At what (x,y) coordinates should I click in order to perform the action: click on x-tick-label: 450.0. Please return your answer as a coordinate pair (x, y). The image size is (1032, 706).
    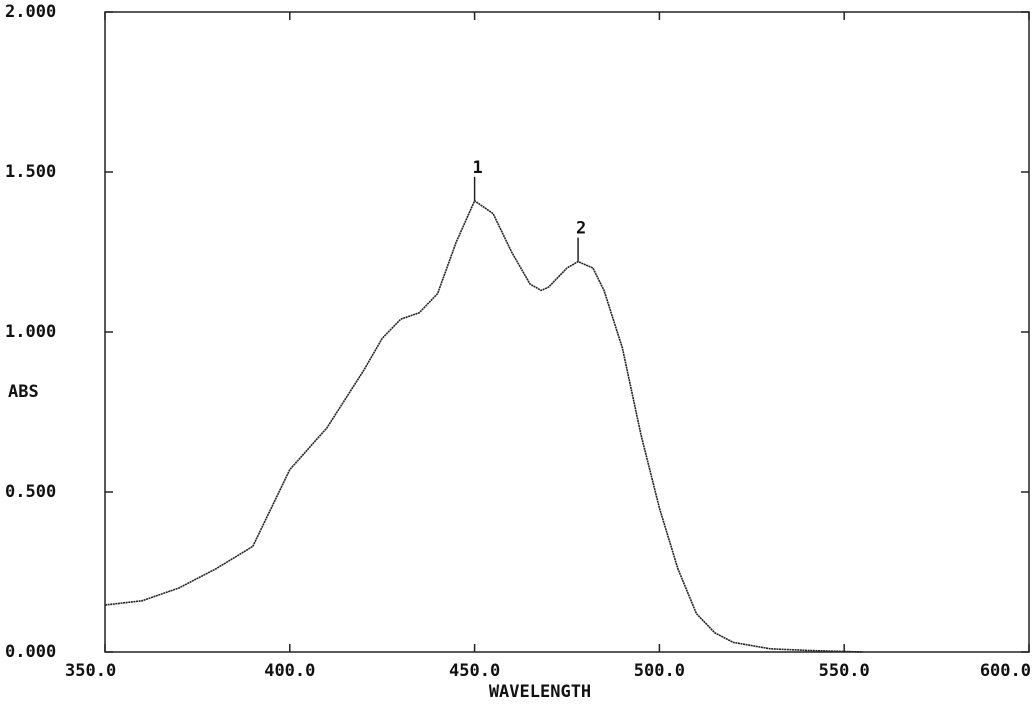
    Looking at the image, I should click on (474, 671).